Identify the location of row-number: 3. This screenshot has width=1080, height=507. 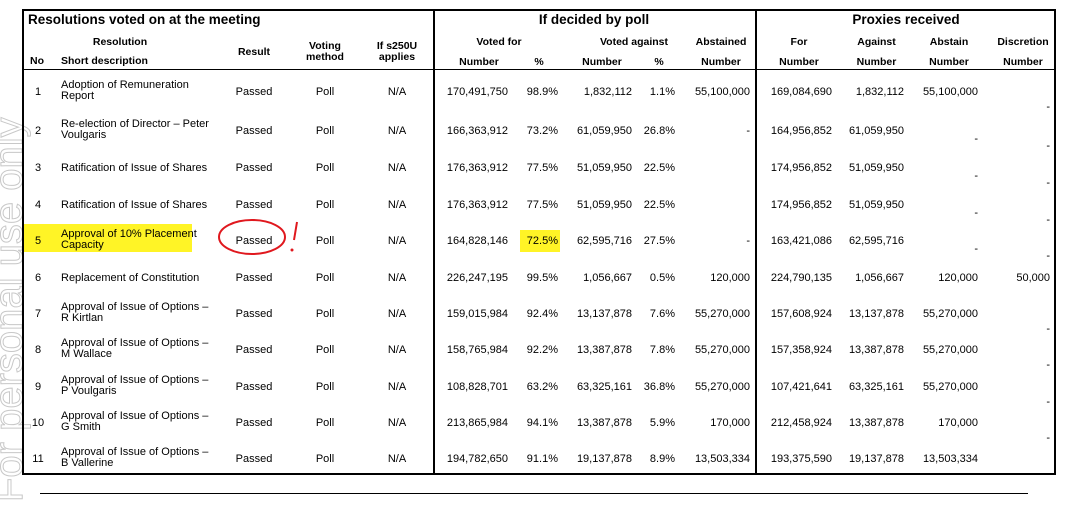
(38, 168).